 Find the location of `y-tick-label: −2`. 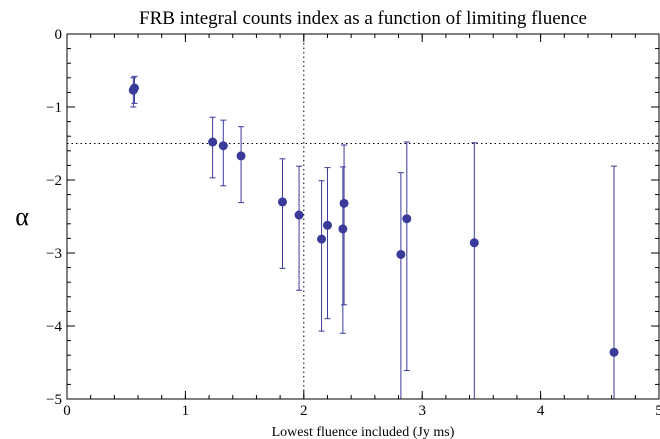

y-tick-label: −2 is located at coordinates (54, 181).